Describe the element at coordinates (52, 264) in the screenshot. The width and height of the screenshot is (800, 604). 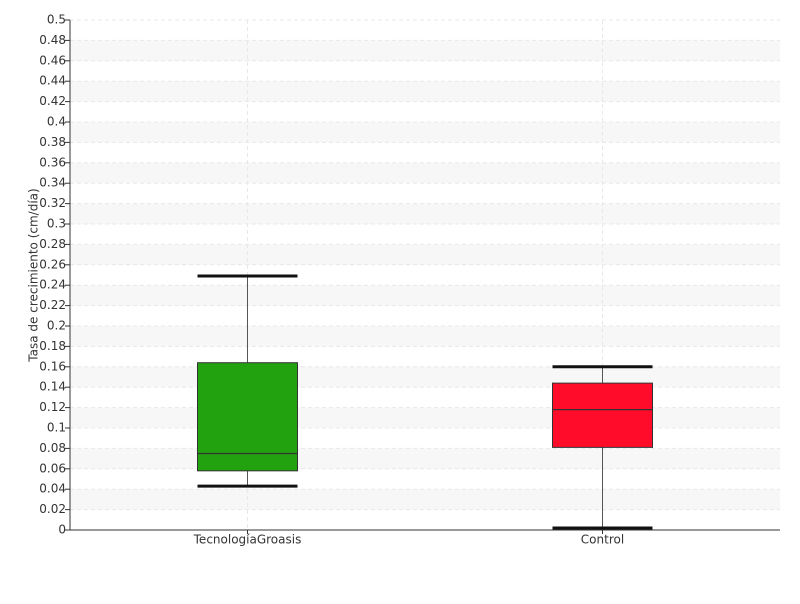
I see `y-tick-label: 0.26` at that location.